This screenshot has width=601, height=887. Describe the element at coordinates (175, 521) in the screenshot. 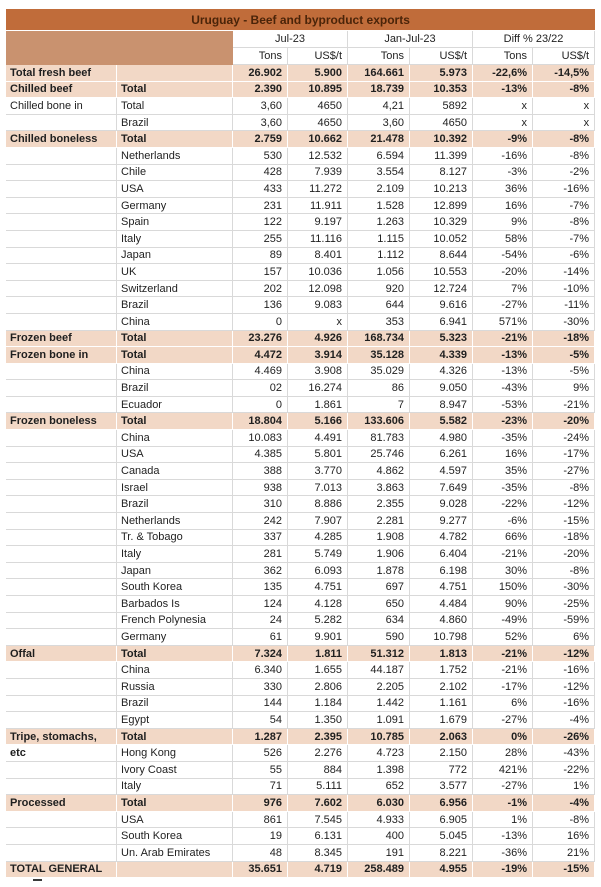

I see `country-cell: Netherlands` at that location.